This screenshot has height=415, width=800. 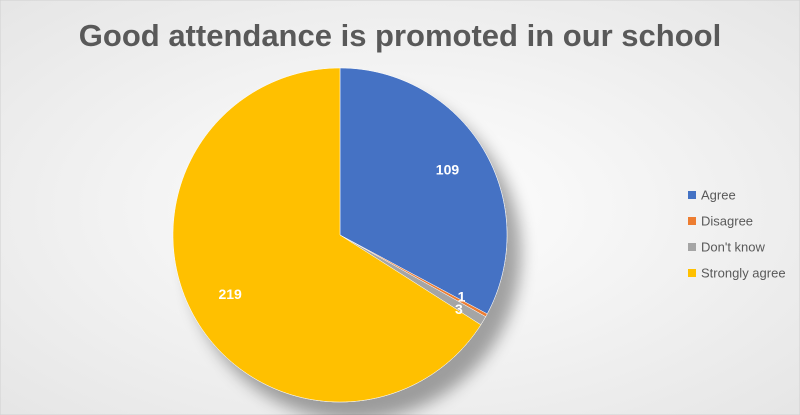 I want to click on legend-label: Strongly agree, so click(x=743, y=272).